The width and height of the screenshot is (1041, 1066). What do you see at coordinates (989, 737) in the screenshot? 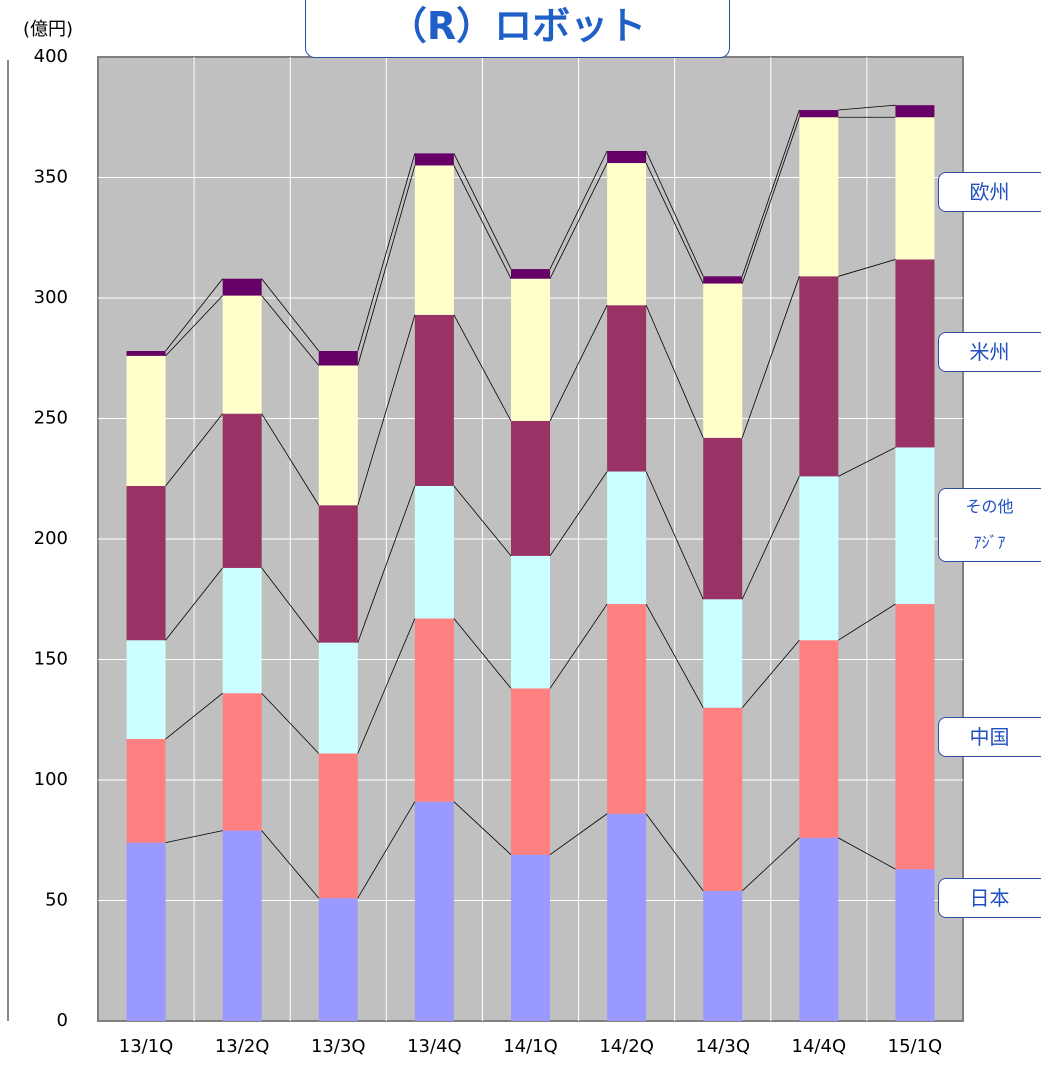
I see `legend-label: 中国` at bounding box center [989, 737].